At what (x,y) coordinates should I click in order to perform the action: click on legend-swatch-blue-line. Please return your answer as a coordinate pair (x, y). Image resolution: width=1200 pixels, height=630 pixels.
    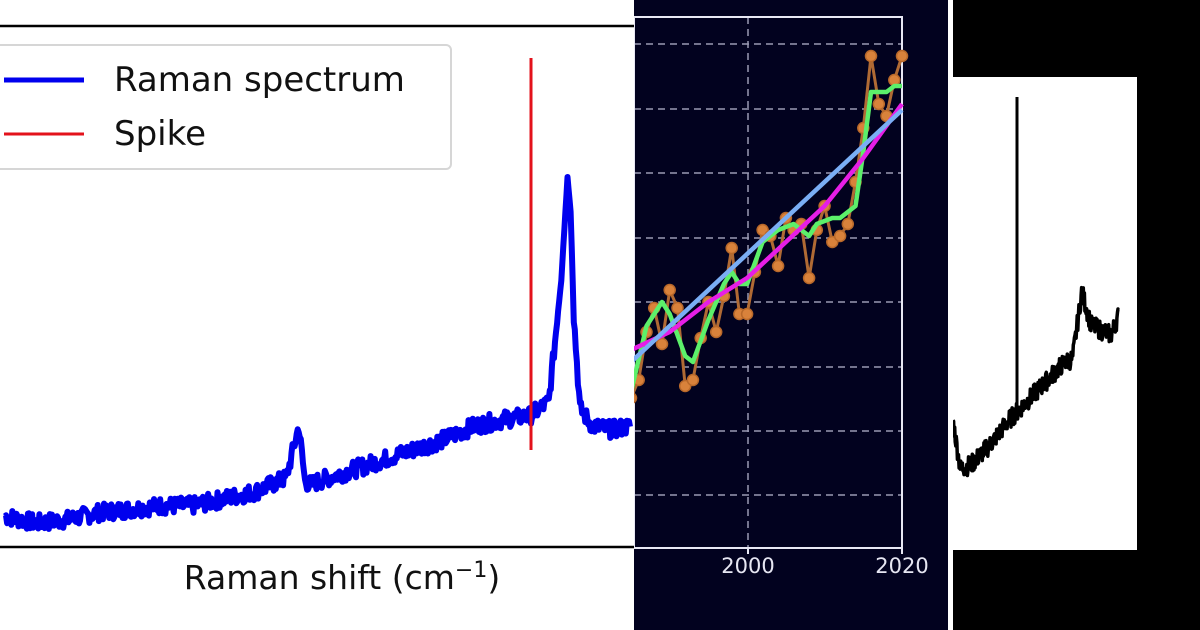
    Looking at the image, I should click on (44, 80).